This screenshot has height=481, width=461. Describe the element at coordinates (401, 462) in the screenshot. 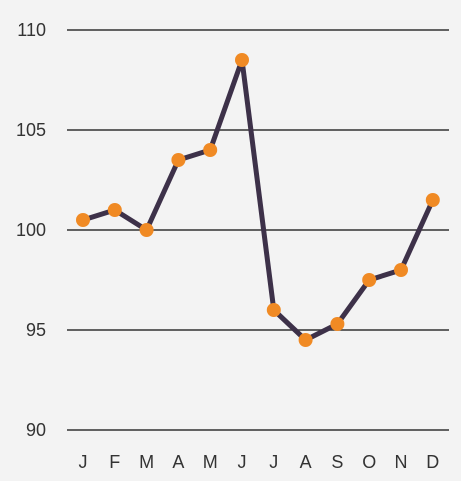

I see `x-tick-label: N` at that location.